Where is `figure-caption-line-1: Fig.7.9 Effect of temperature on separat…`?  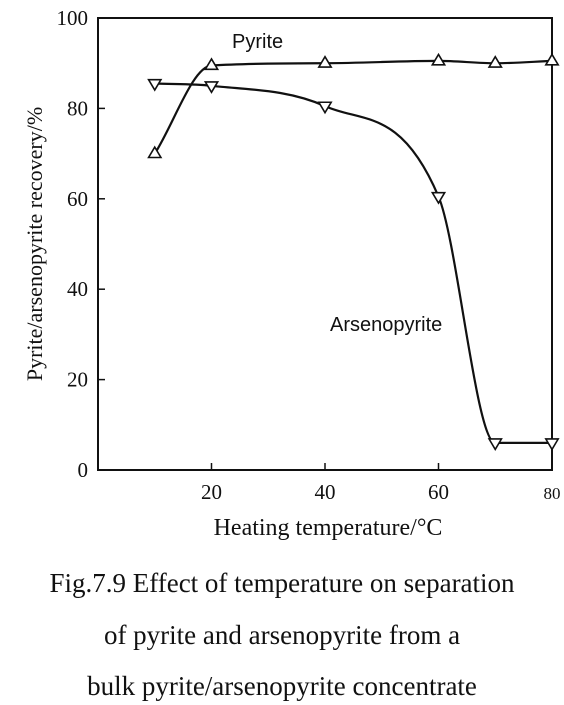 figure-caption-line-1: Fig.7.9 Effect of temperature on separat… is located at coordinates (282, 583).